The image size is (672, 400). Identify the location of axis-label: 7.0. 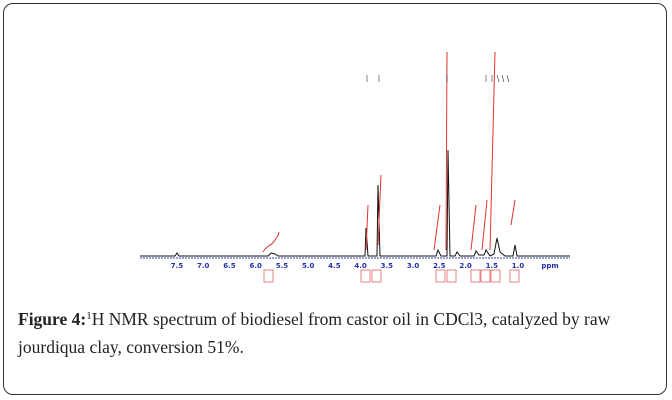
(203, 266).